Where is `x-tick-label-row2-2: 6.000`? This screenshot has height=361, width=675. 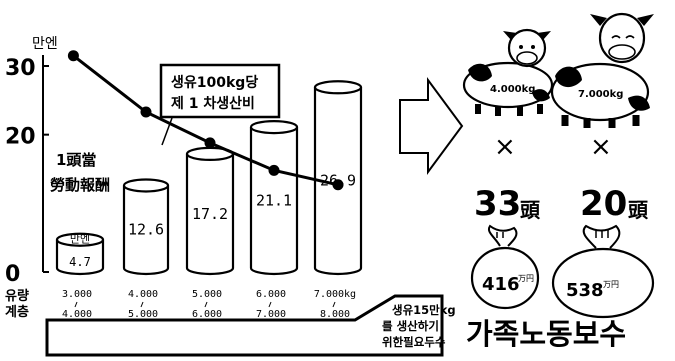 x-tick-label-row2-2: 6.000 is located at coordinates (207, 314).